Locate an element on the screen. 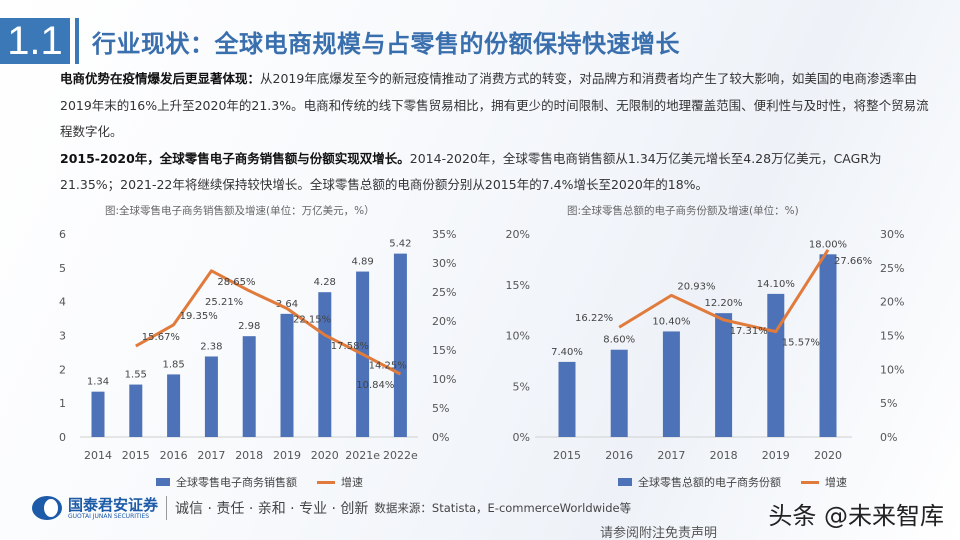 The image size is (960, 540). logo-cn: 国泰君安证券 is located at coordinates (113, 504).